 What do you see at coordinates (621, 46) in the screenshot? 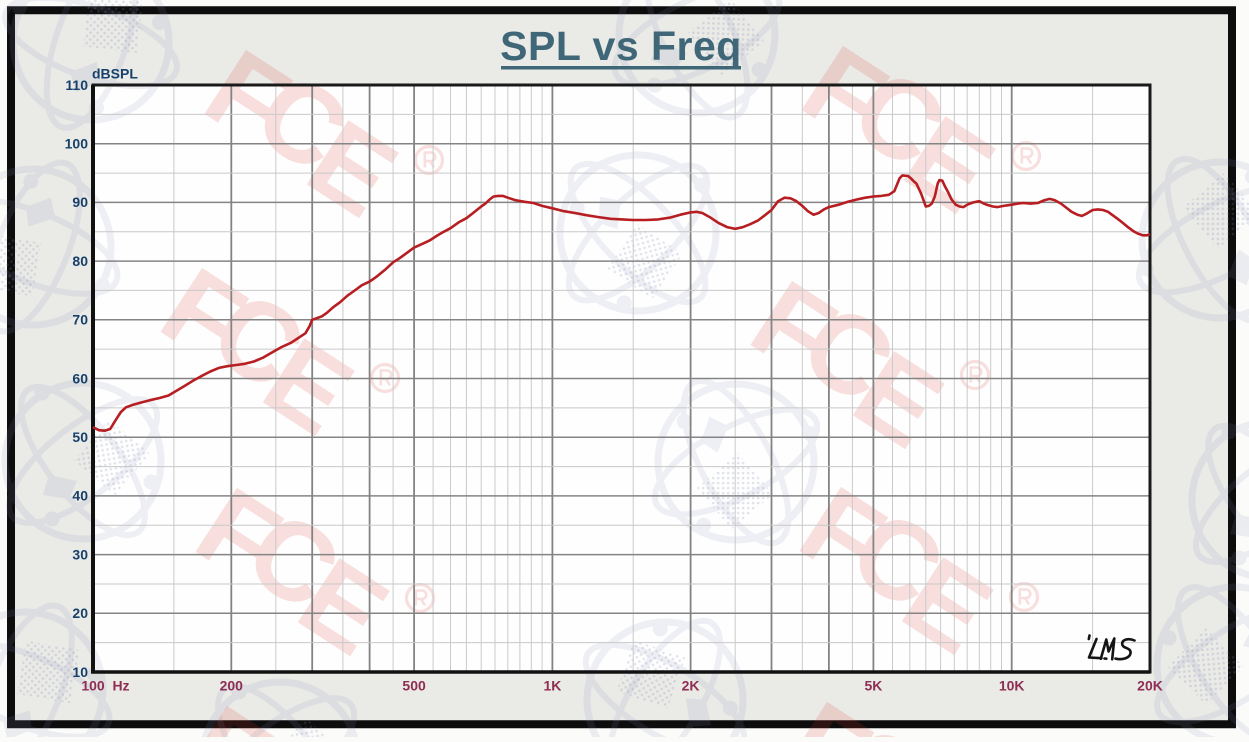
I see `svg-text: SPL vs Freq` at bounding box center [621, 46].